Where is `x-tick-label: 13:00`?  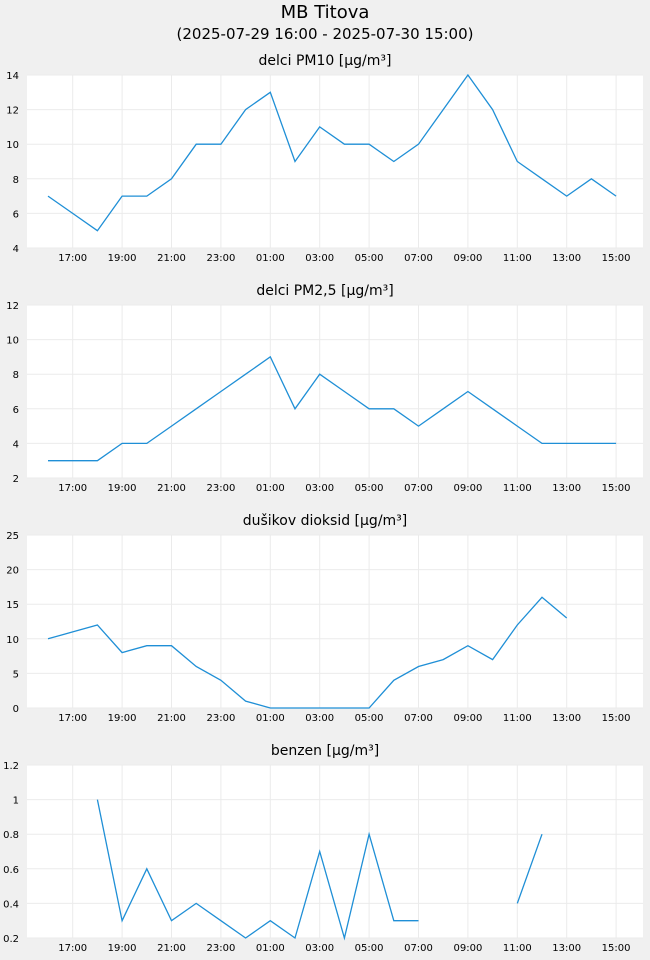
x-tick-label: 13:00 is located at coordinates (566, 258).